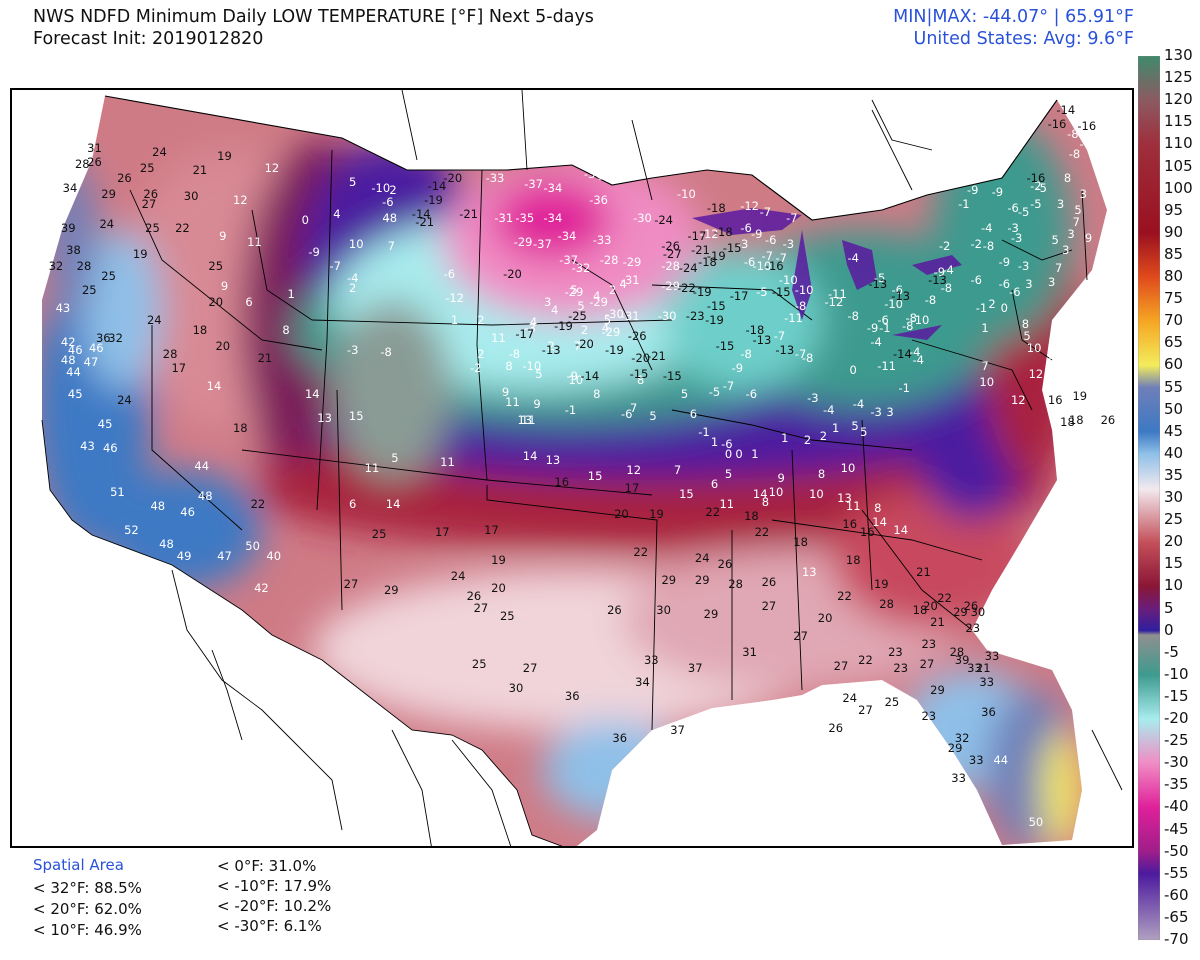 Image resolution: width=1200 pixels, height=960 pixels. Describe the element at coordinates (379, 534) in the screenshot. I see `map-temperature-label: 25` at that location.